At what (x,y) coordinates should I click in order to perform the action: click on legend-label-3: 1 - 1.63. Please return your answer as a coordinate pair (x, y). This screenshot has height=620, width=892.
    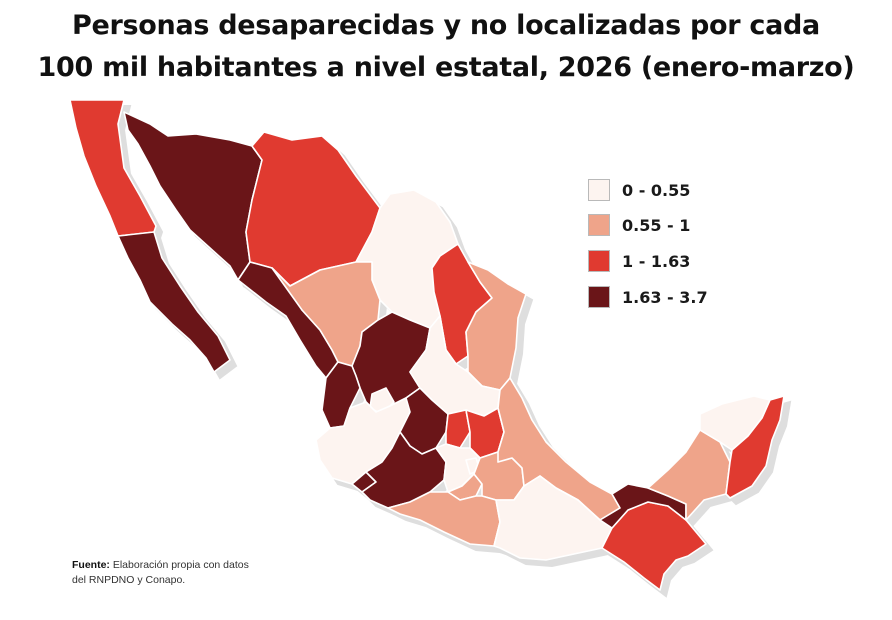
    Looking at the image, I should click on (656, 261).